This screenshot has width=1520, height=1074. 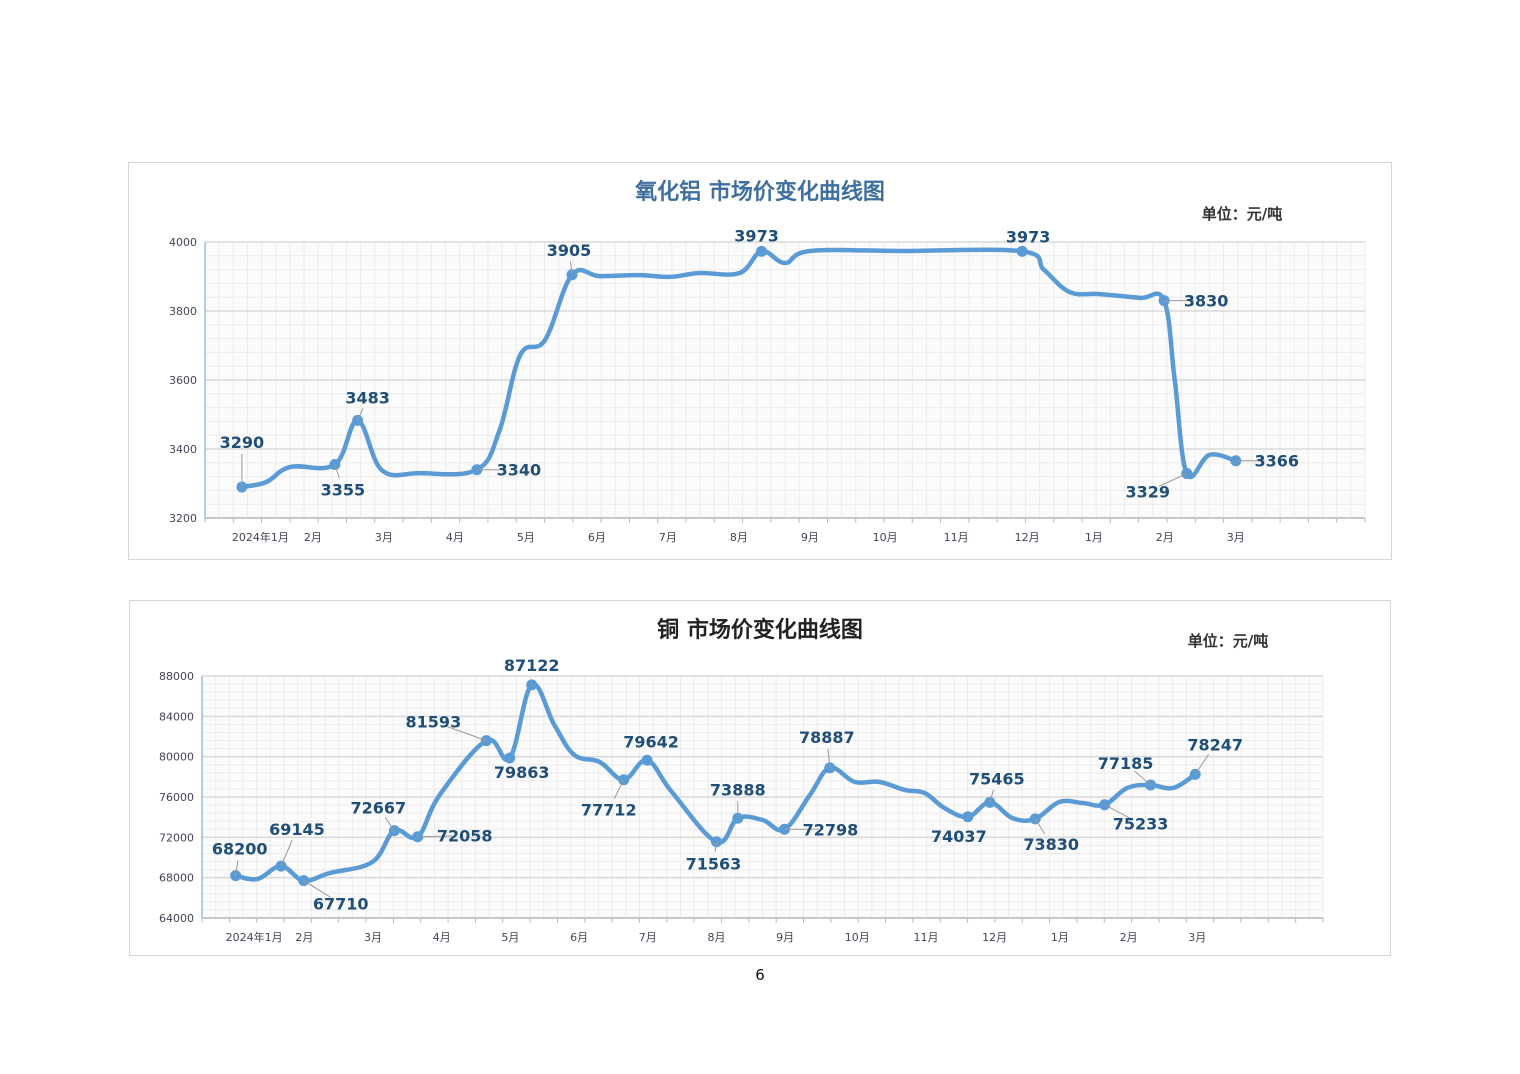 I want to click on data-label: 72058, so click(x=465, y=836).